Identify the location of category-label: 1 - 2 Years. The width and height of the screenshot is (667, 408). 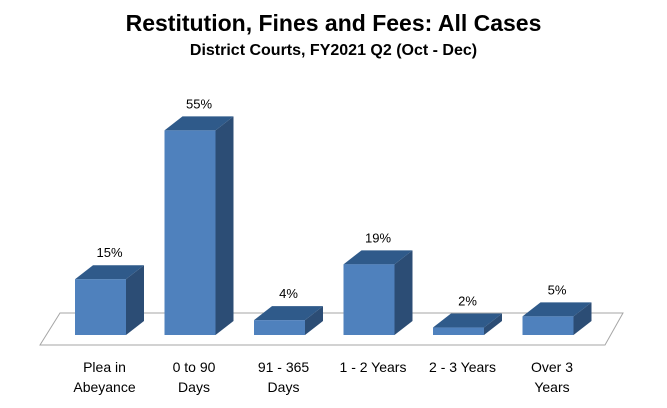
(373, 367).